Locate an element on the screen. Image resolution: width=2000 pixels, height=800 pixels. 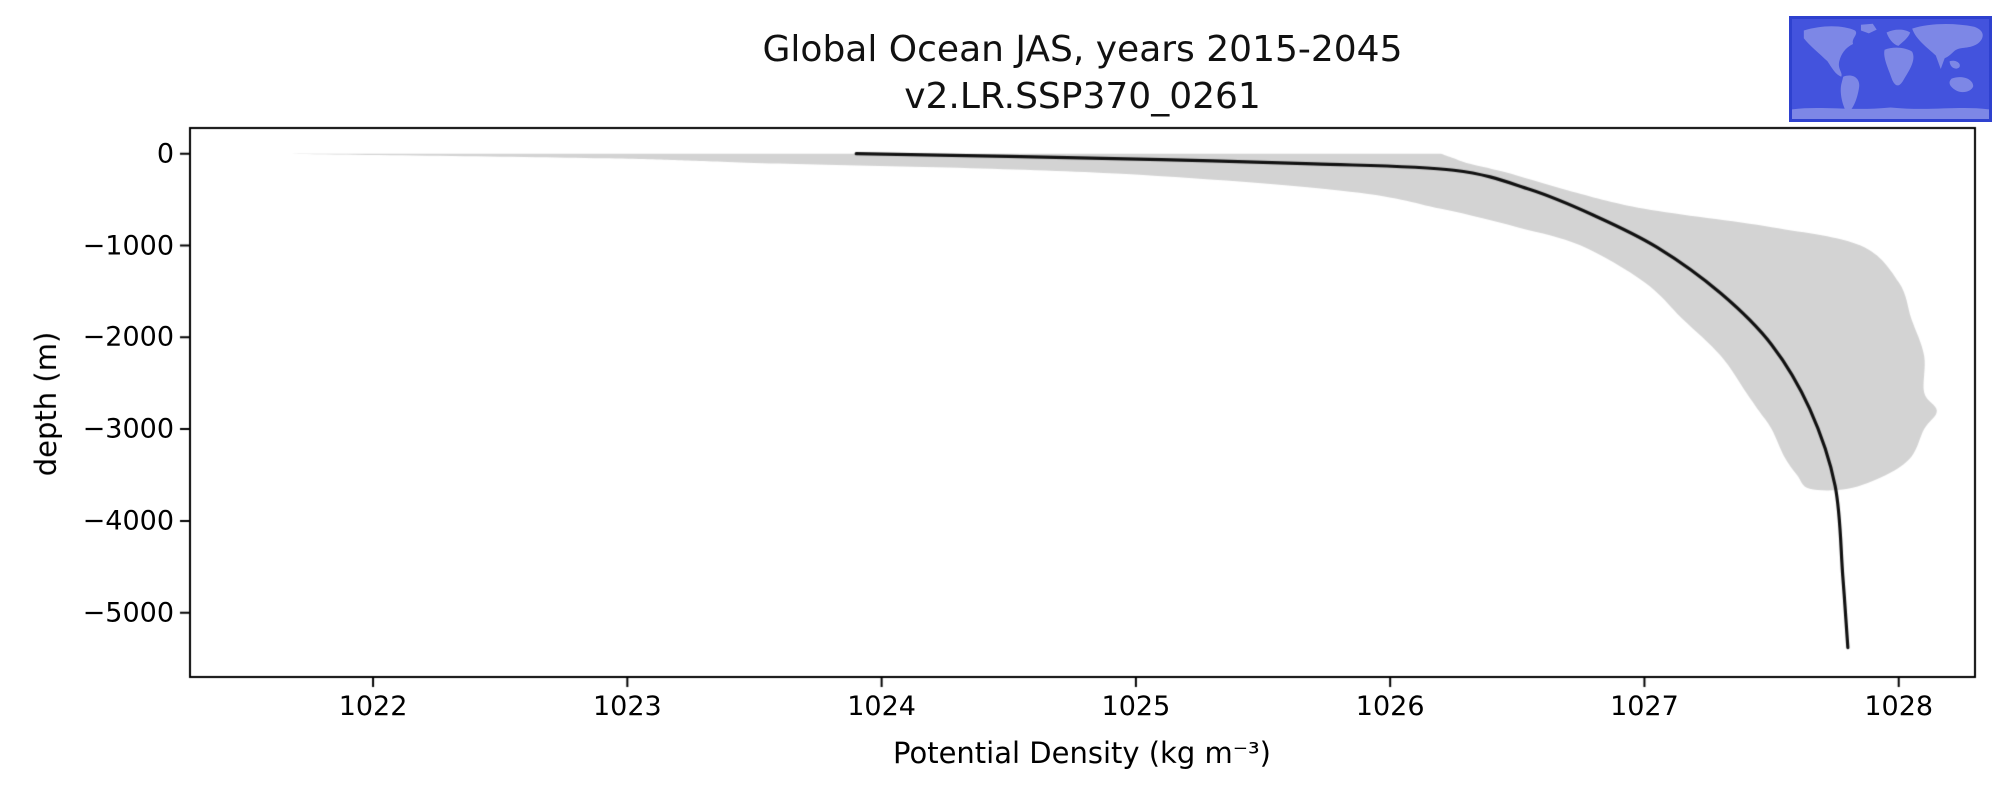
y-tick-label: −3000 is located at coordinates (128, 429).